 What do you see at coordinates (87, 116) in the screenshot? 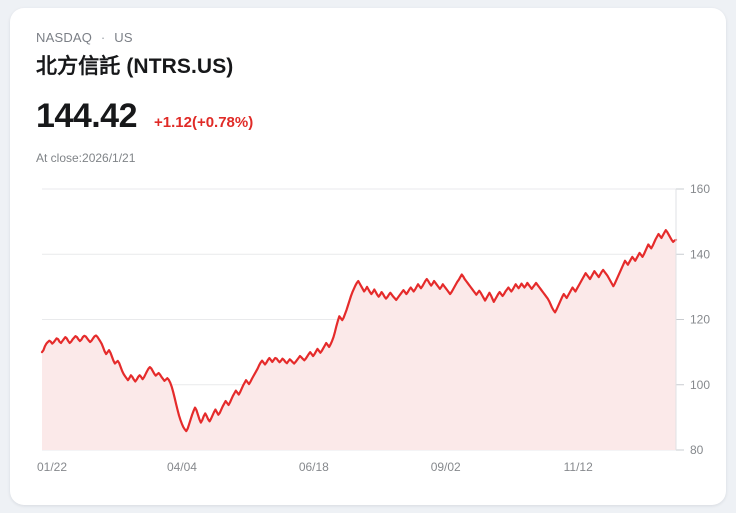
I see `current-price: 144.42` at bounding box center [87, 116].